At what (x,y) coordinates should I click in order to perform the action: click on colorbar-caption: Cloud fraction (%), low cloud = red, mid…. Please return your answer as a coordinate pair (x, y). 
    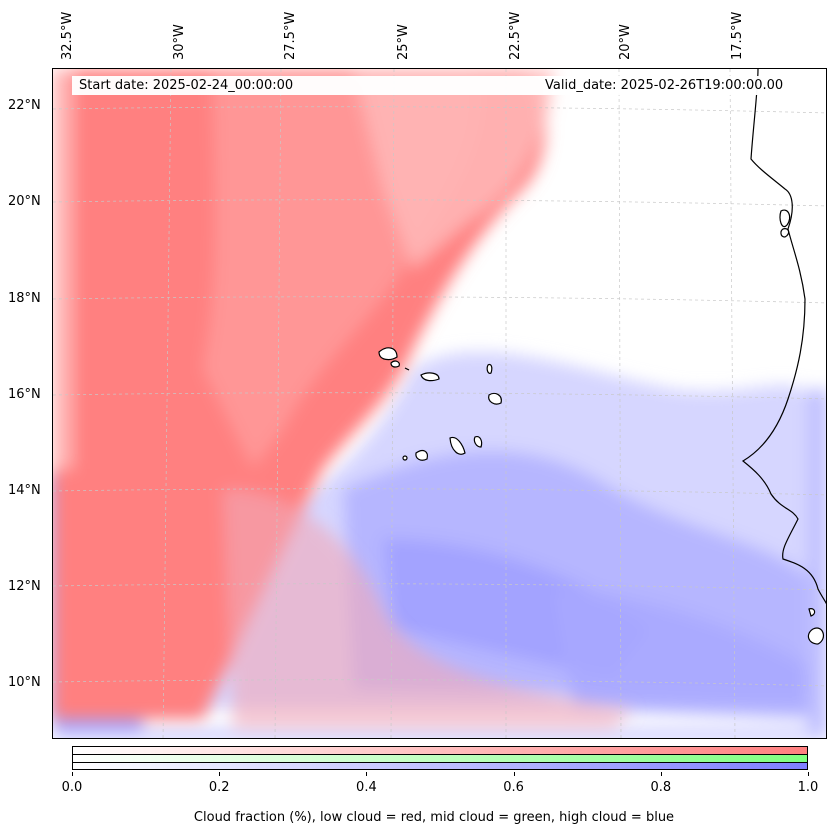
    Looking at the image, I should click on (434, 817).